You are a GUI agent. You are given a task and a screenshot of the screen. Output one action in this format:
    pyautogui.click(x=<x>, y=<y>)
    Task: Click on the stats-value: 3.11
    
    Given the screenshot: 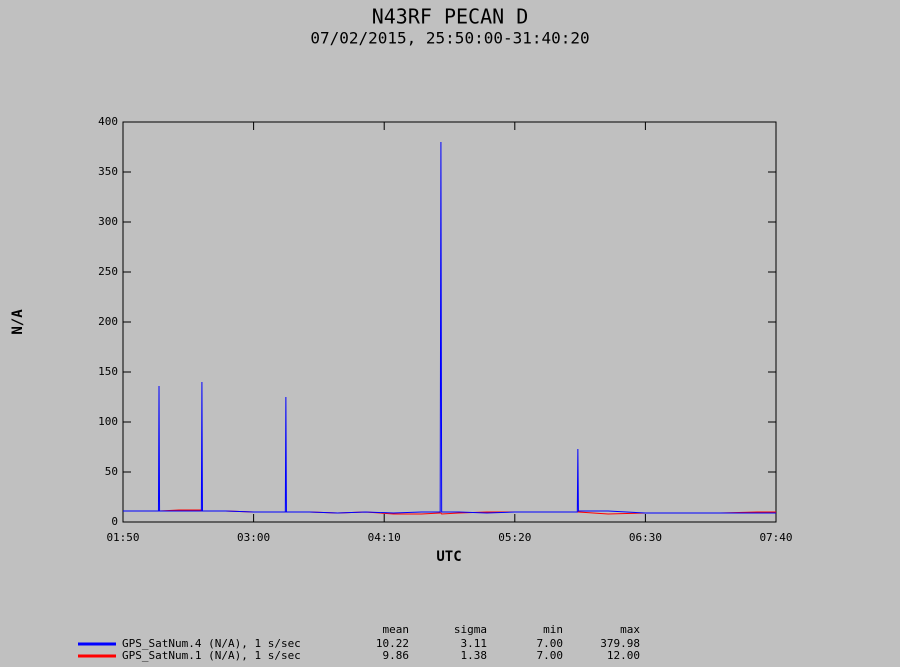 What is the action you would take?
    pyautogui.click(x=474, y=643)
    